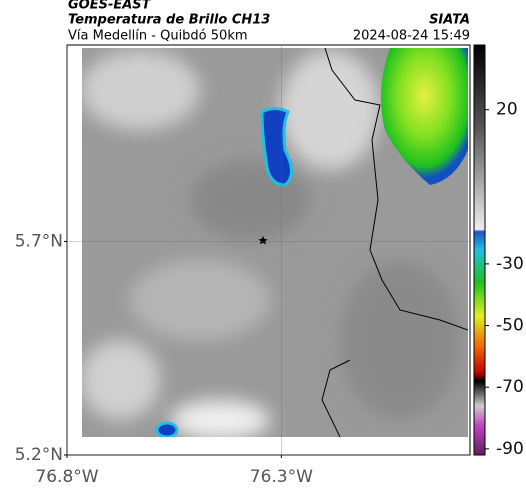 The height and width of the screenshot is (491, 526). What do you see at coordinates (110, 6) in the screenshot?
I see `title: GOES-EAST` at bounding box center [110, 6].